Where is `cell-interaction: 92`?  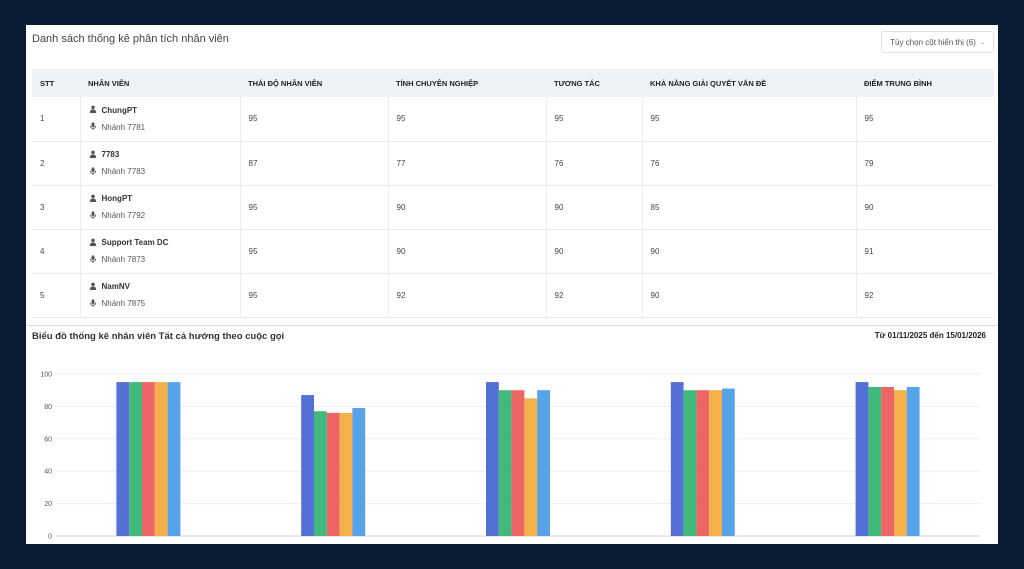 cell-interaction: 92 is located at coordinates (594, 295).